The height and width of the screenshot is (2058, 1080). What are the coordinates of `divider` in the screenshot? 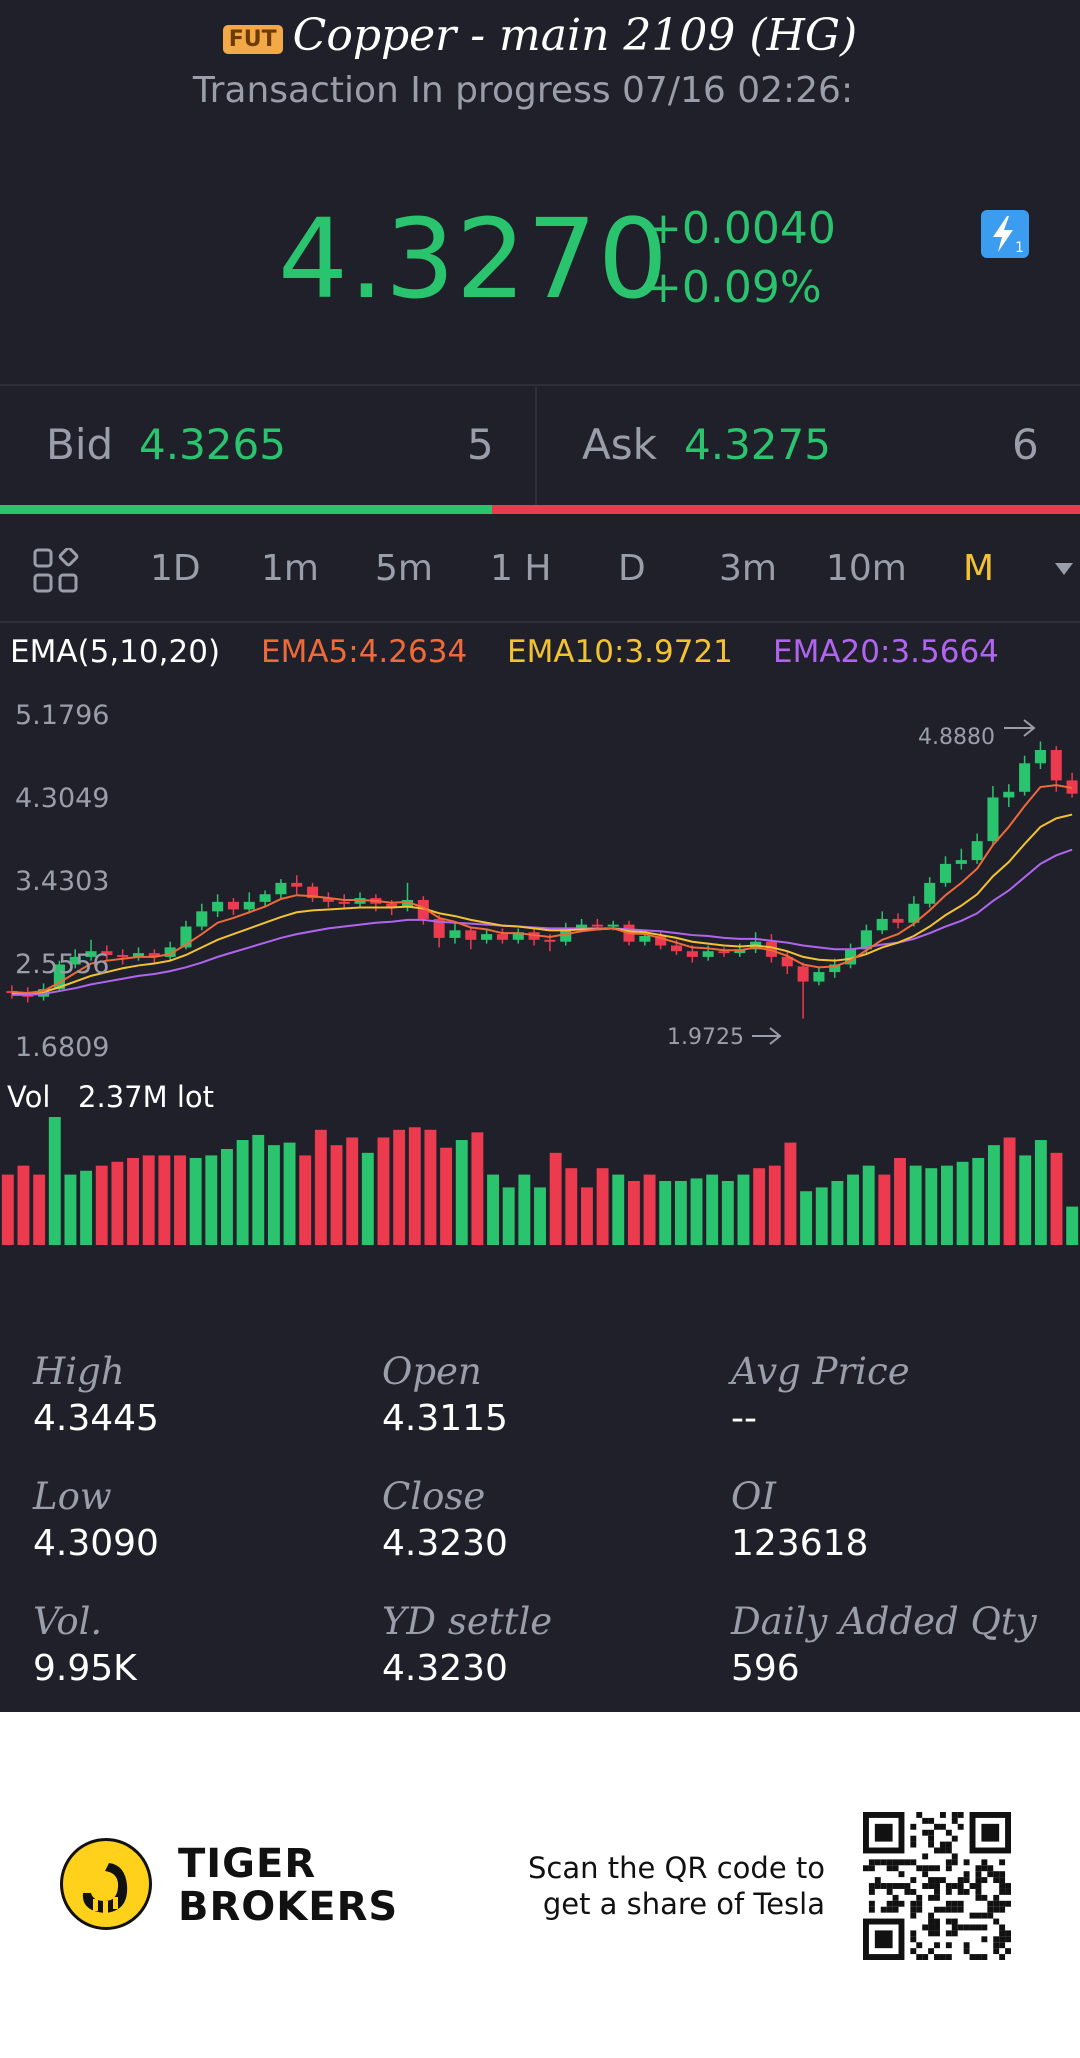 It's located at (540, 385).